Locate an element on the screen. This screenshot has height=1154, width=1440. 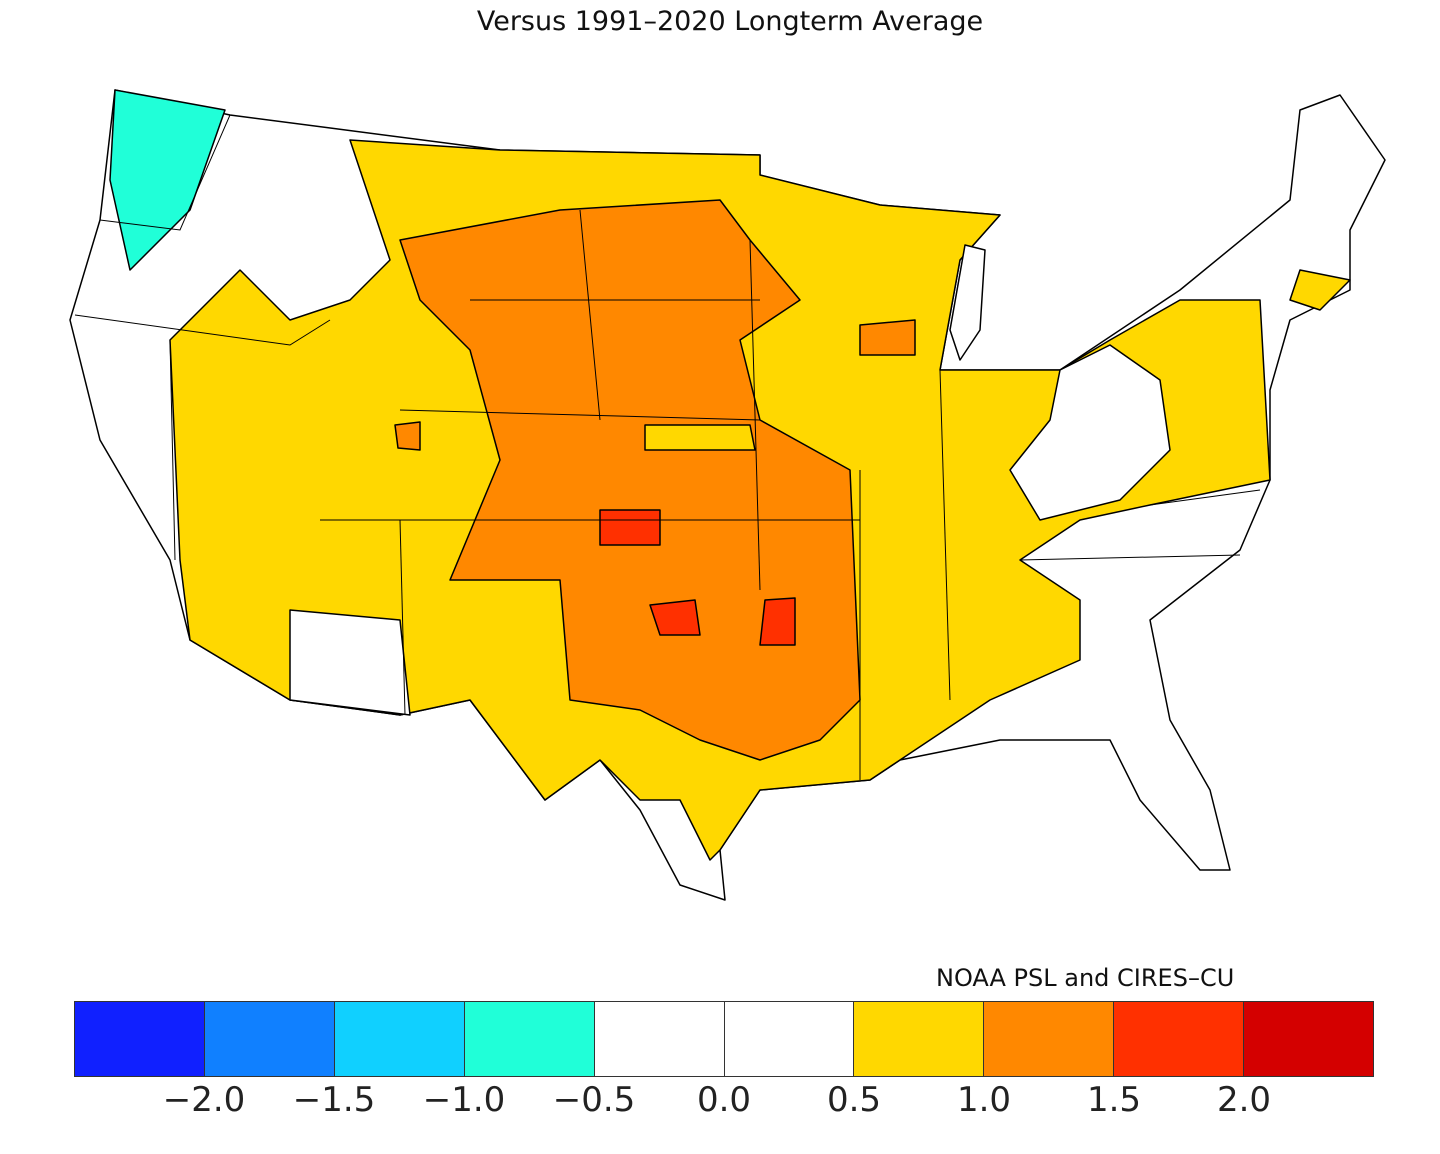
region-above-1-5-texas is located at coordinates (675, 617).